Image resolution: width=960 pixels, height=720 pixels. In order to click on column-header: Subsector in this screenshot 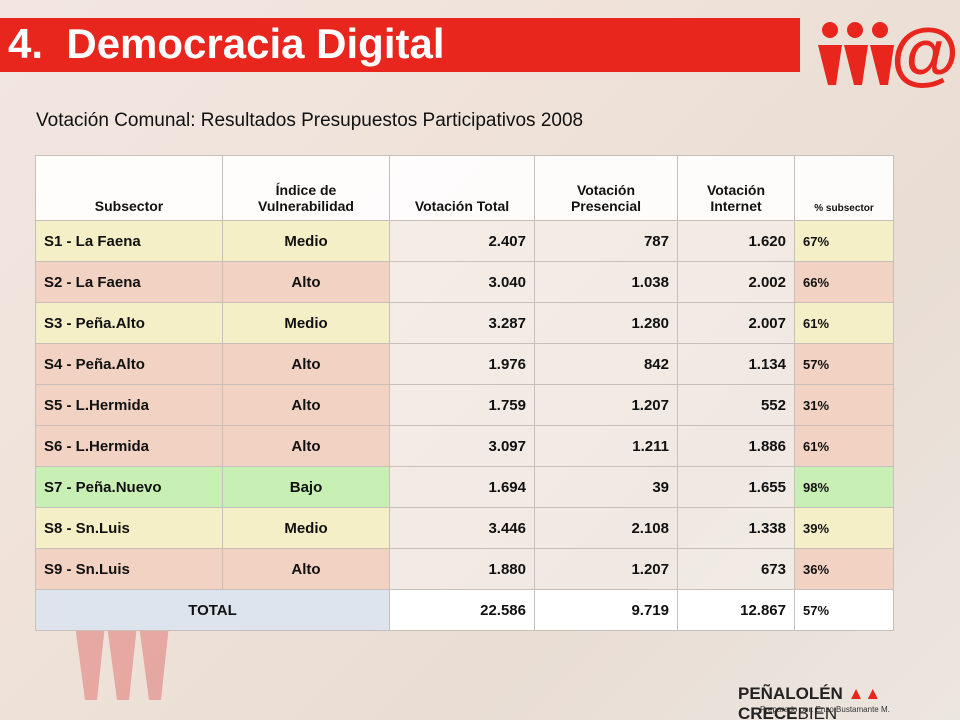, I will do `click(129, 188)`.